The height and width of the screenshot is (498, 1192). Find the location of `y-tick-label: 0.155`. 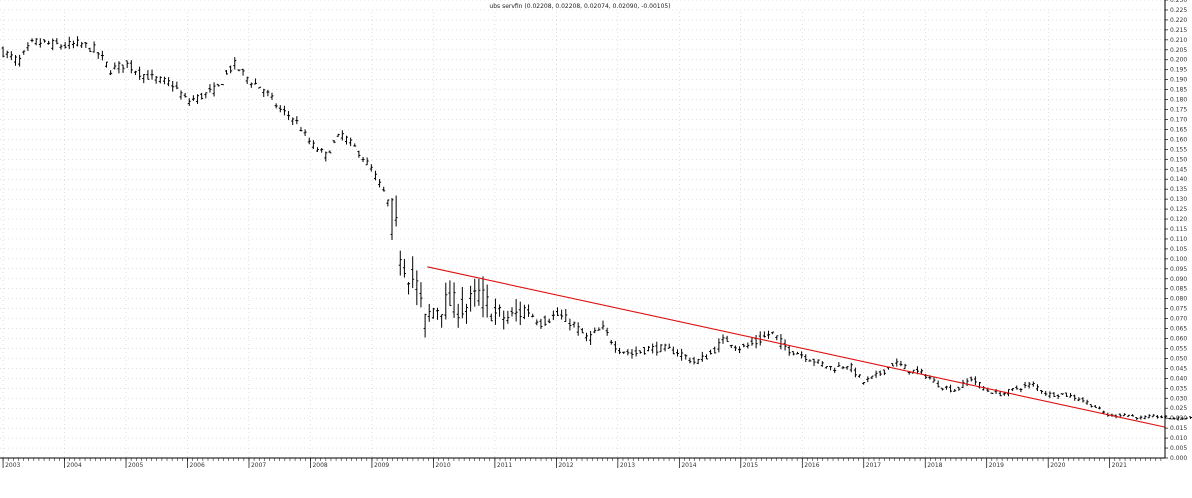

y-tick-label: 0.155 is located at coordinates (1178, 149).